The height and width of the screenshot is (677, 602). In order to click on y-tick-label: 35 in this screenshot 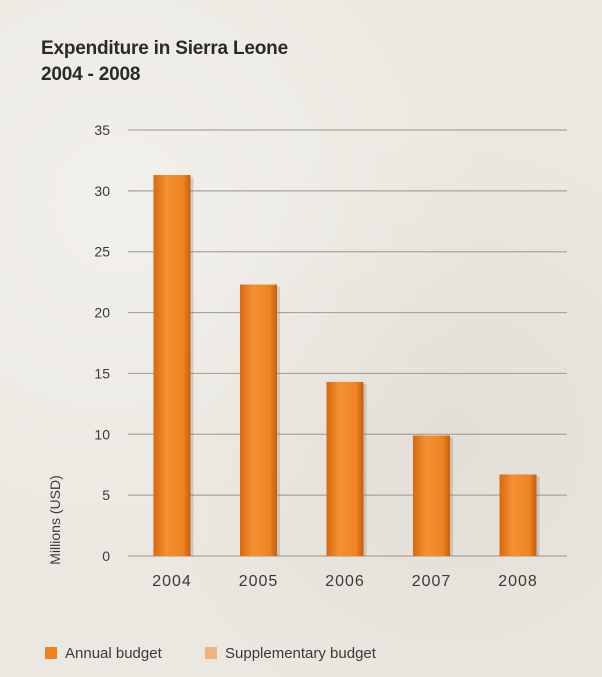, I will do `click(102, 130)`.